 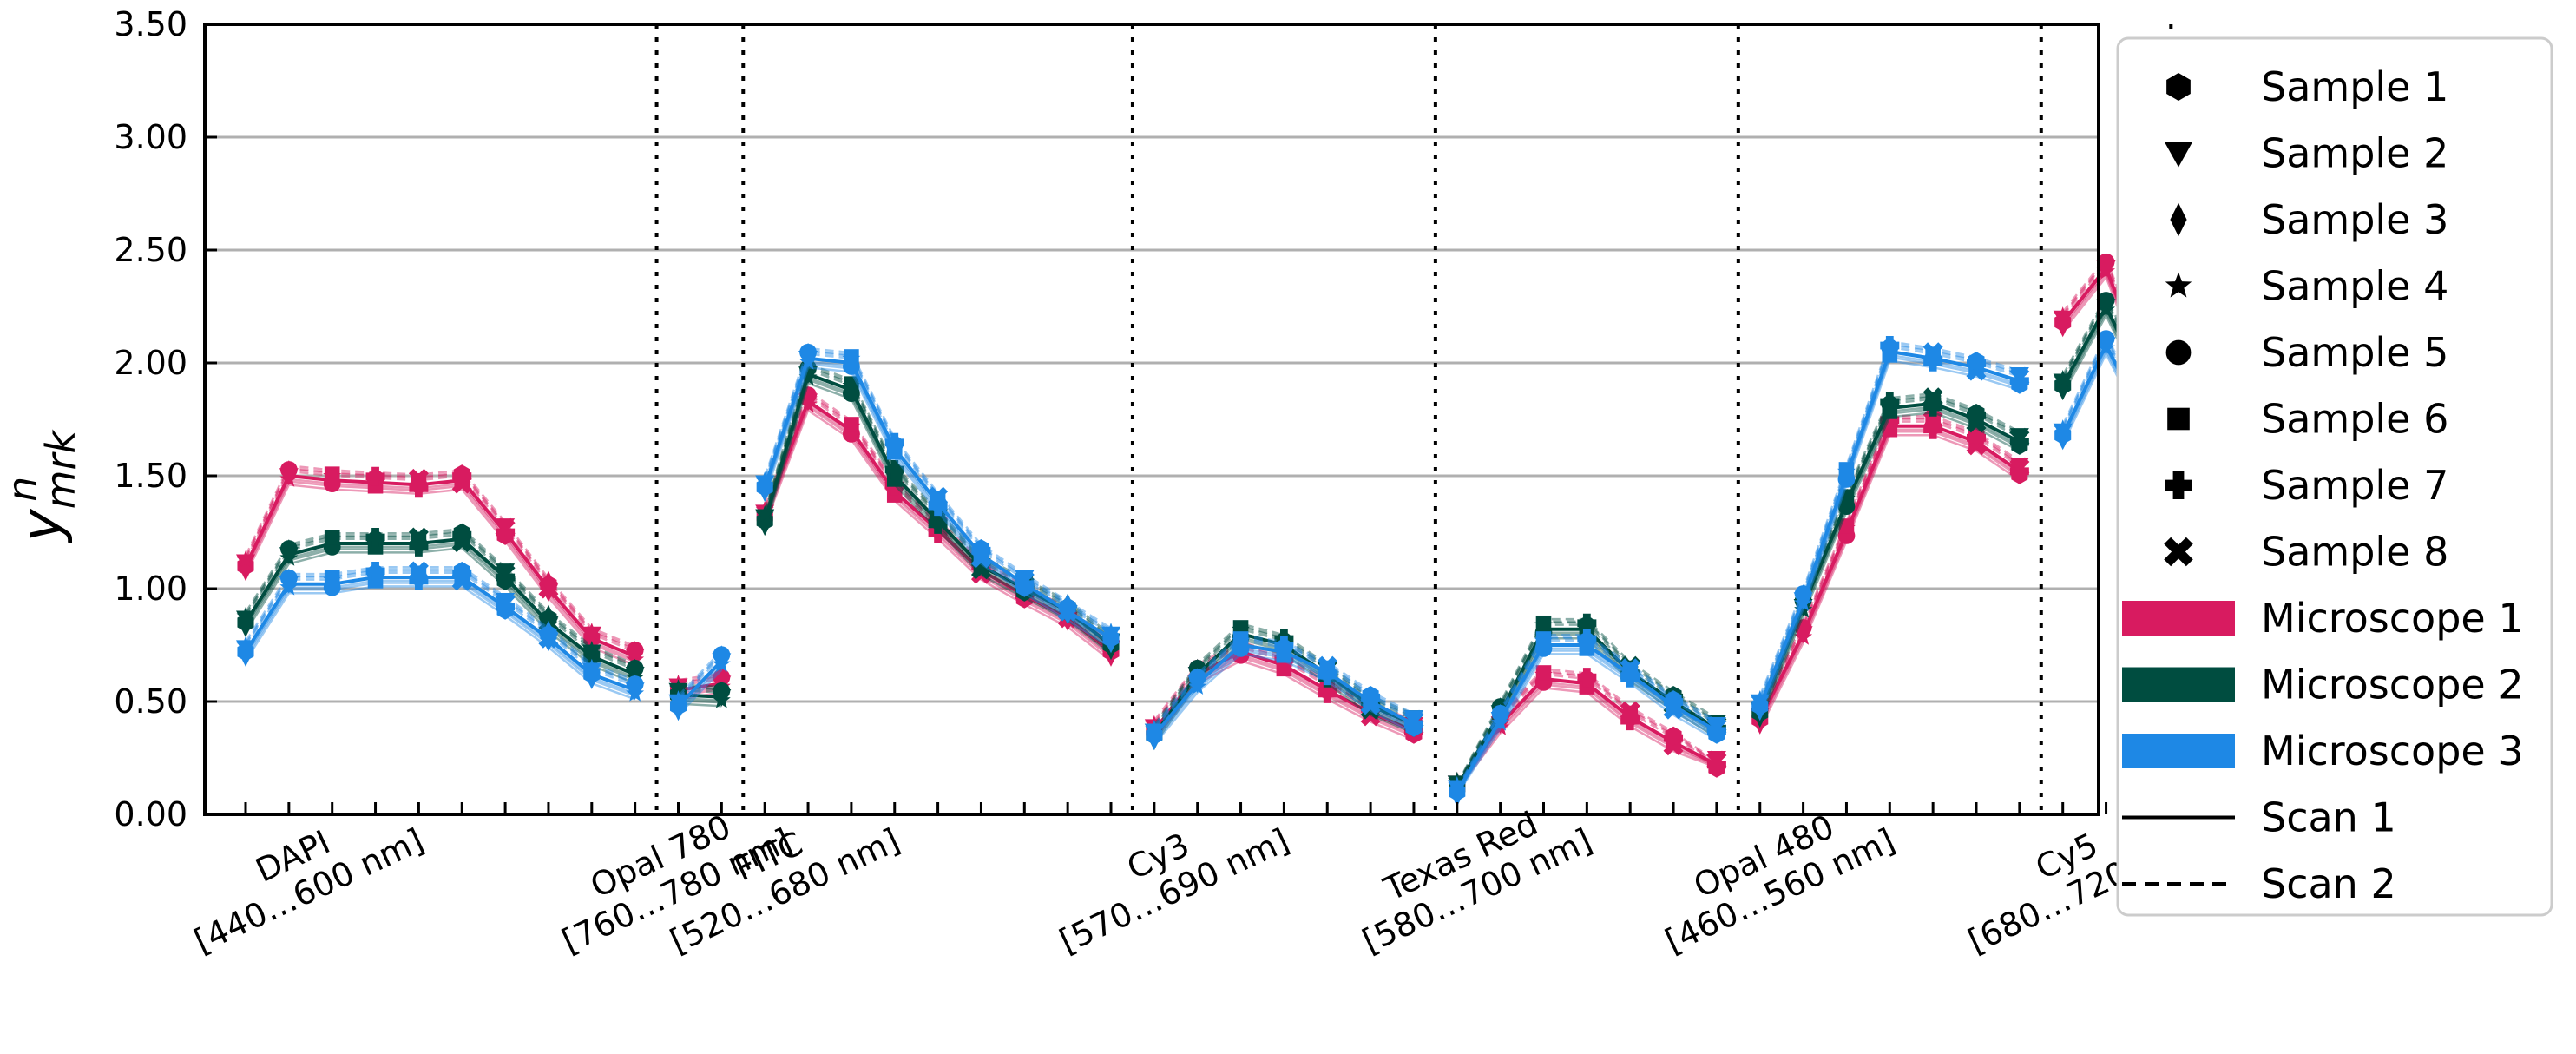 I want to click on y-tick-label: 2.00, so click(x=150, y=363).